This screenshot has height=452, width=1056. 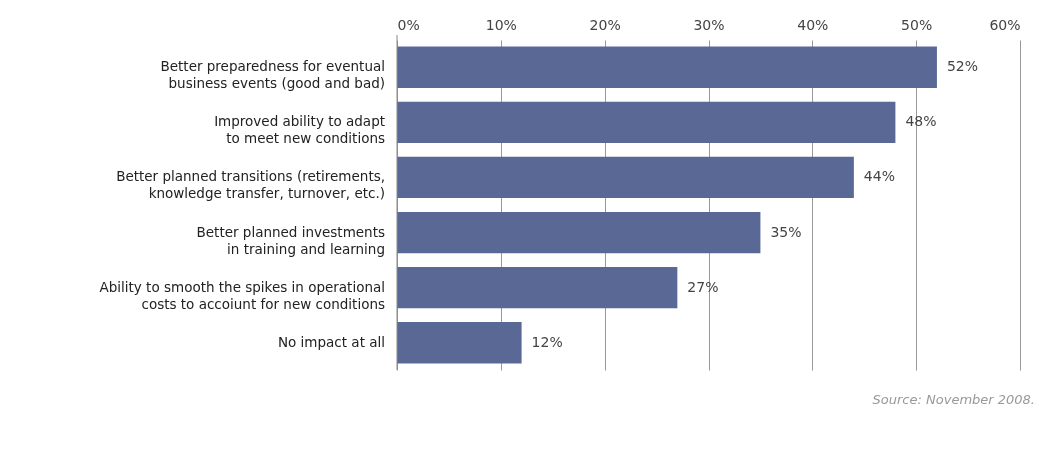 What do you see at coordinates (953, 399) in the screenshot?
I see `source-note: Source: November 2008.` at bounding box center [953, 399].